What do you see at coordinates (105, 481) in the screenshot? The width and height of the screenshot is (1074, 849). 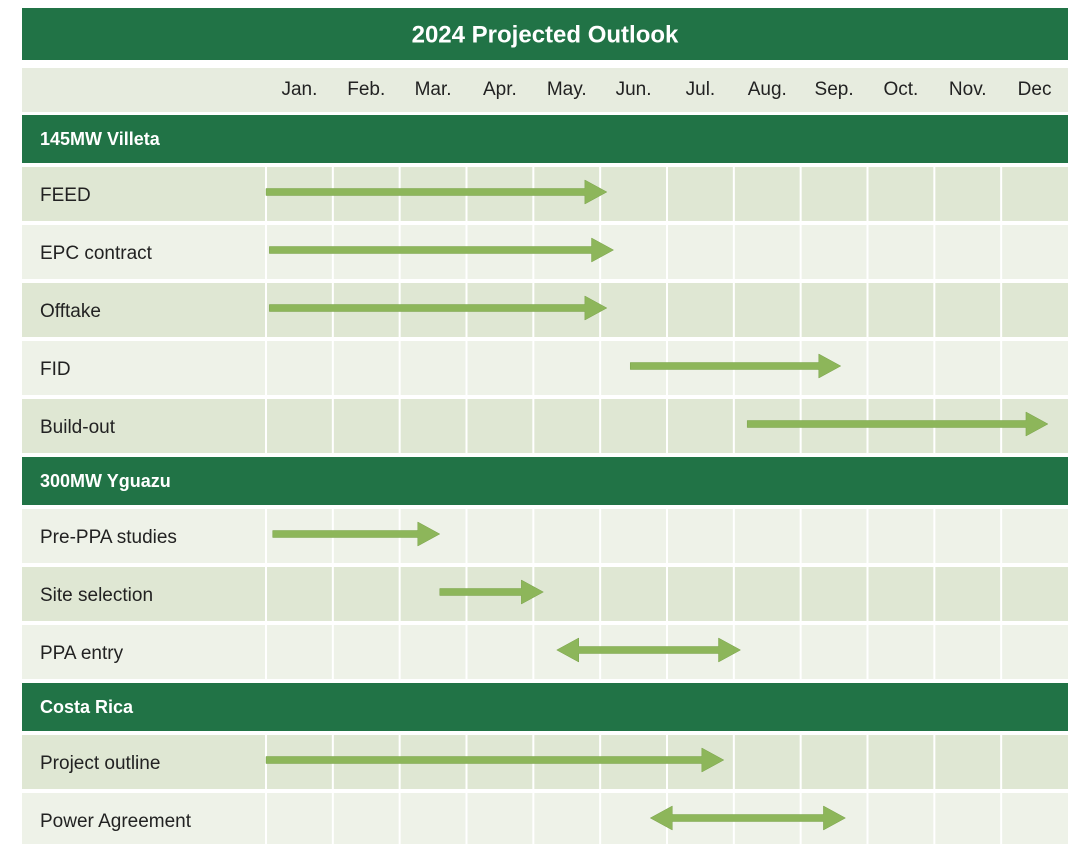 I see `group-label: 300MW Yguazu` at bounding box center [105, 481].